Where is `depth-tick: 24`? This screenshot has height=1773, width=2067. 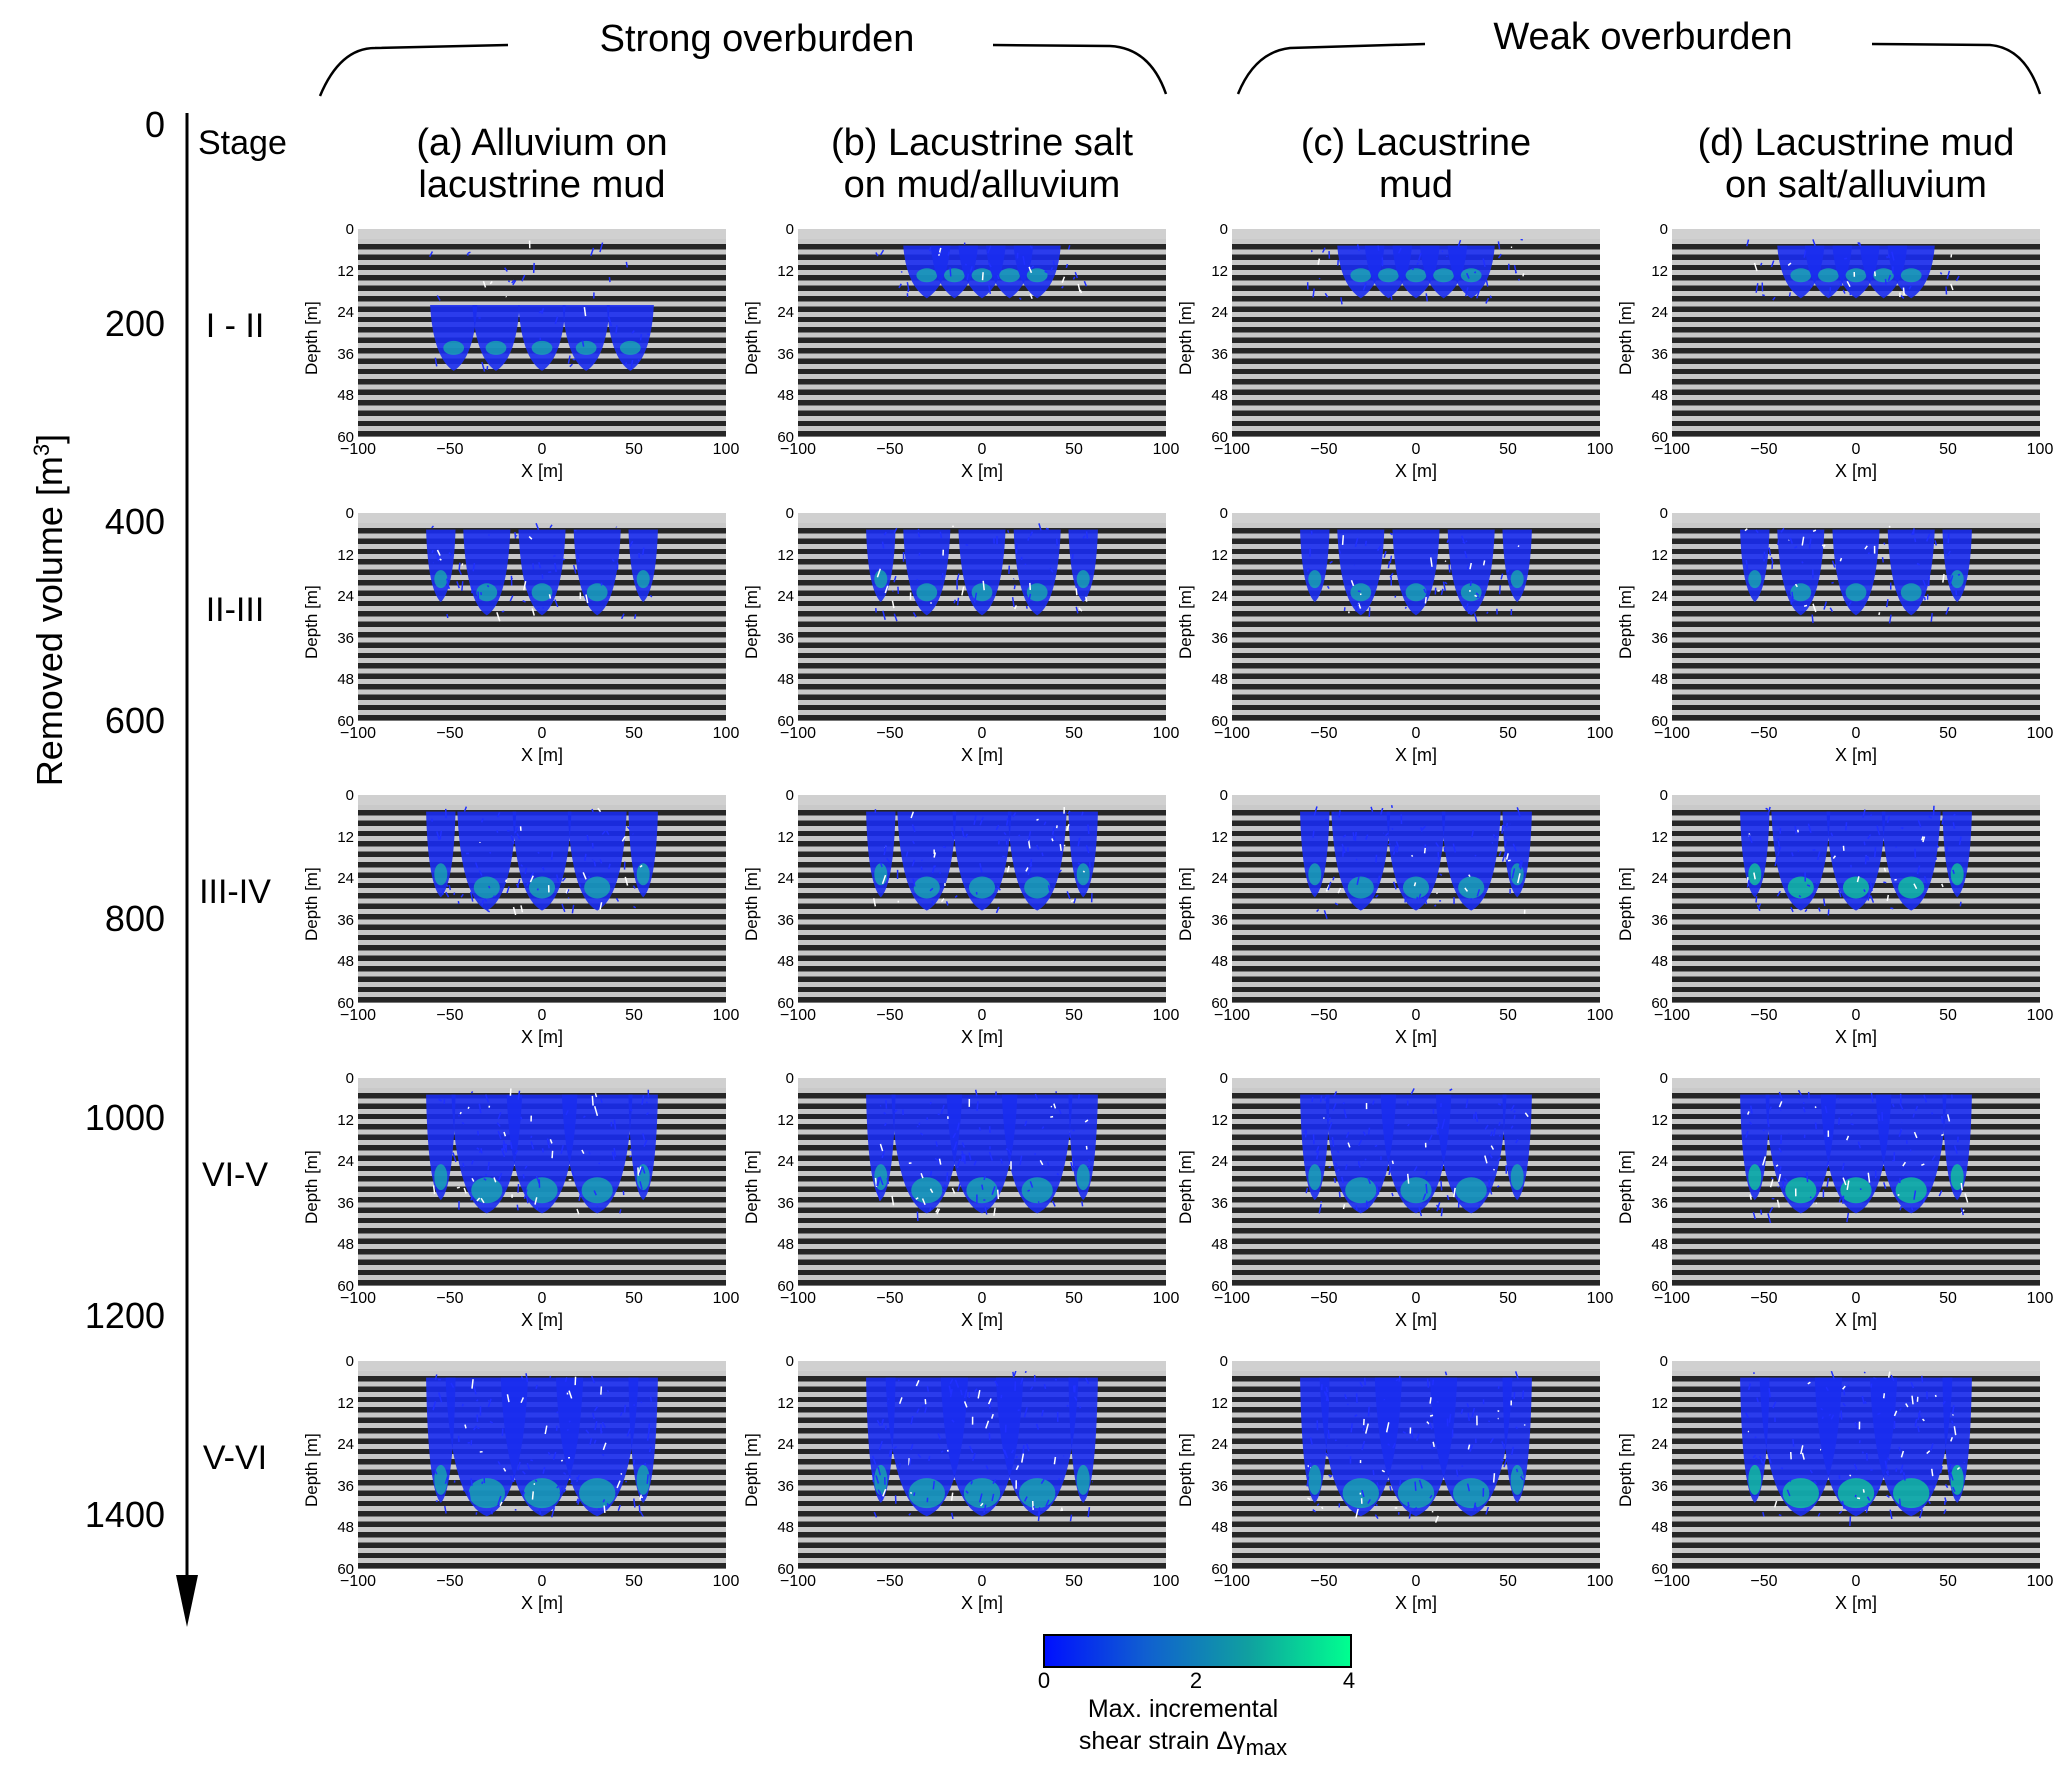
depth-tick: 24 is located at coordinates (345, 1445).